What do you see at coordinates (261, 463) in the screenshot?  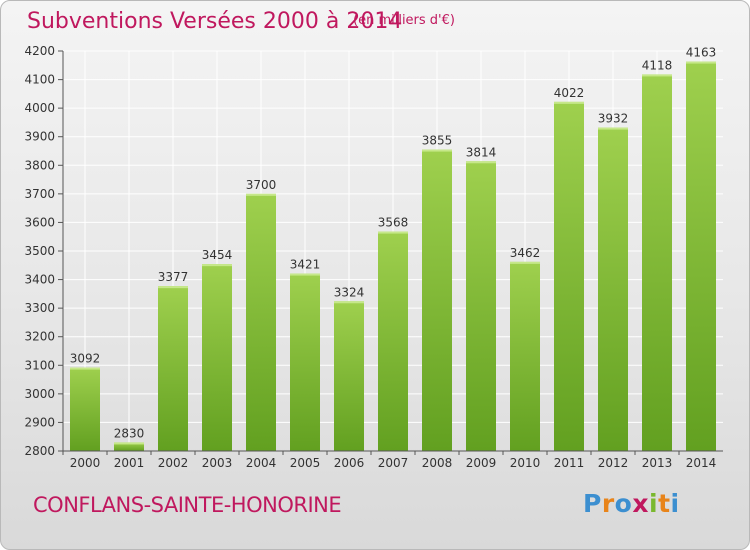 I see `x-tick-label: 2004` at bounding box center [261, 463].